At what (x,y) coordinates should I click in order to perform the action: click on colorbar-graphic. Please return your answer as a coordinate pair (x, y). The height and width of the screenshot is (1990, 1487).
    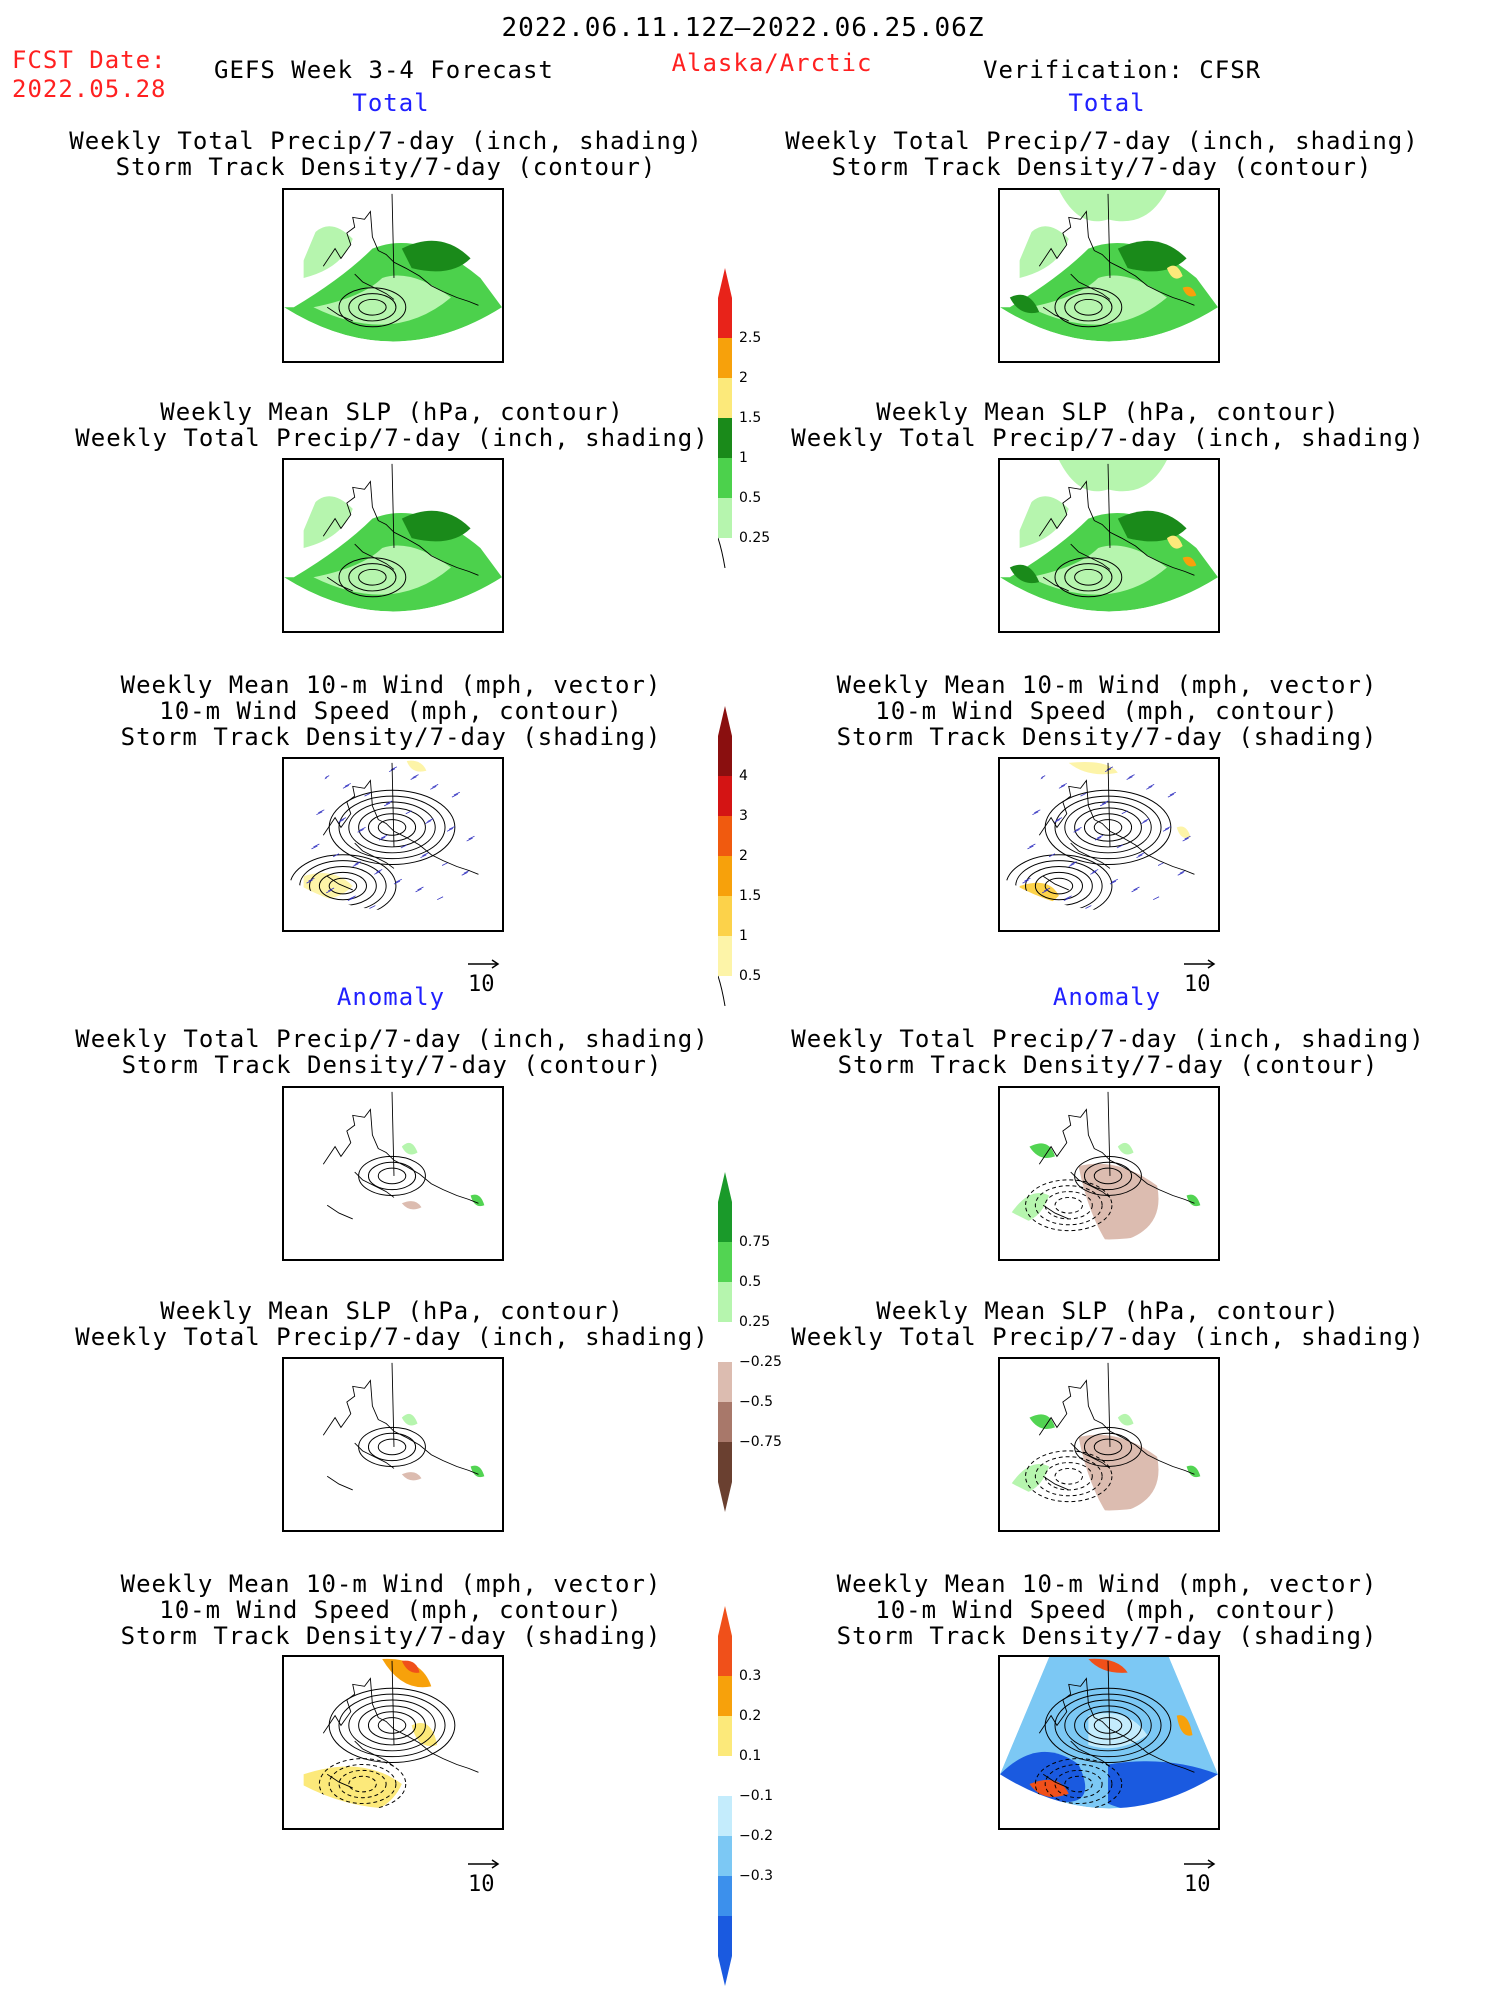
    Looking at the image, I should click on (724, 418).